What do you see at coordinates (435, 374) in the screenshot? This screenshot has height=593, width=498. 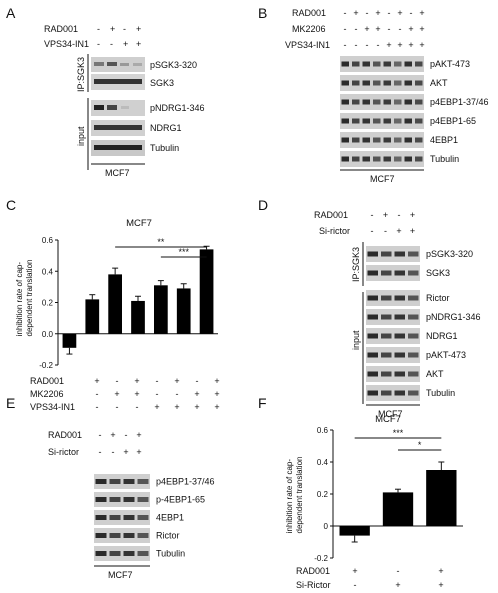 I see `blot-label: AKT` at bounding box center [435, 374].